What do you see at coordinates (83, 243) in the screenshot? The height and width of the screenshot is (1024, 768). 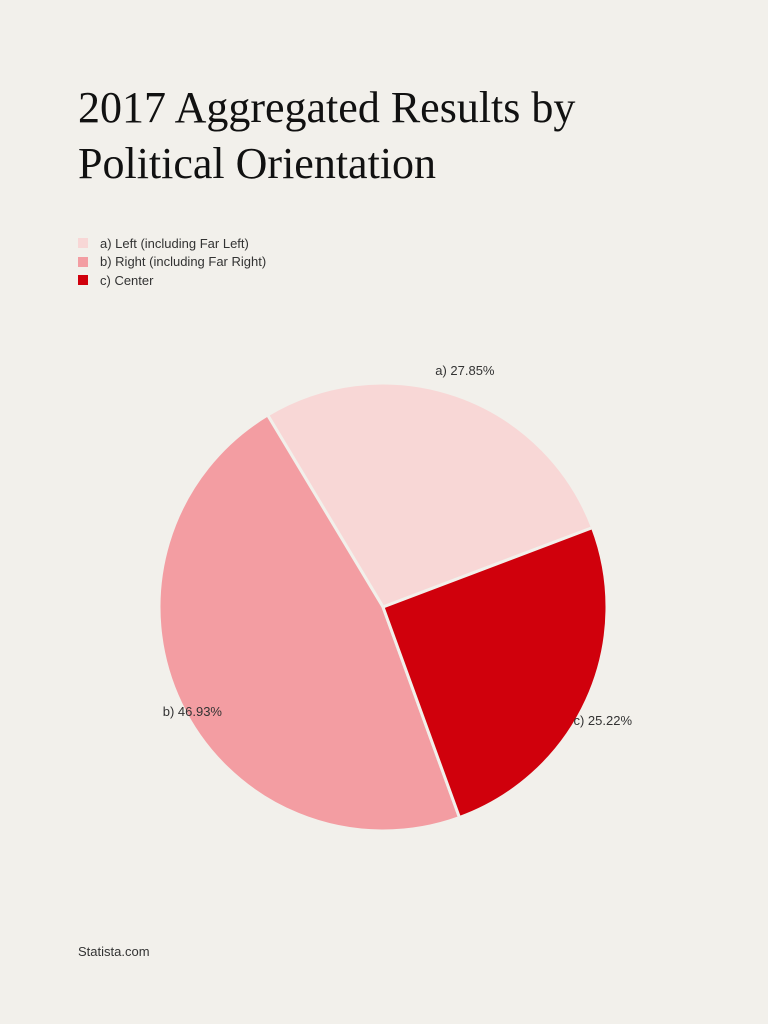 I see `legend-swatch-left` at bounding box center [83, 243].